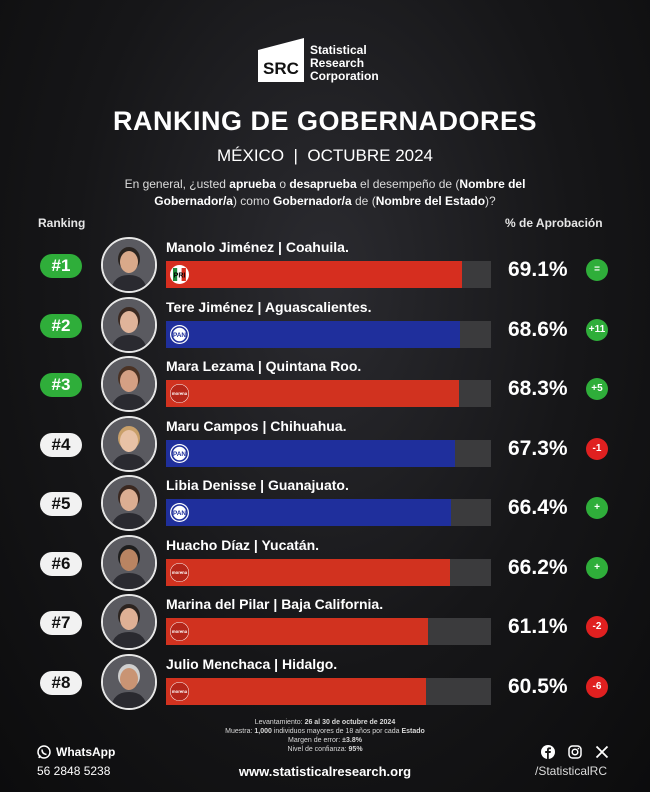  Describe the element at coordinates (210, 366) in the screenshot. I see `governor-name: Mara Lezama` at that location.